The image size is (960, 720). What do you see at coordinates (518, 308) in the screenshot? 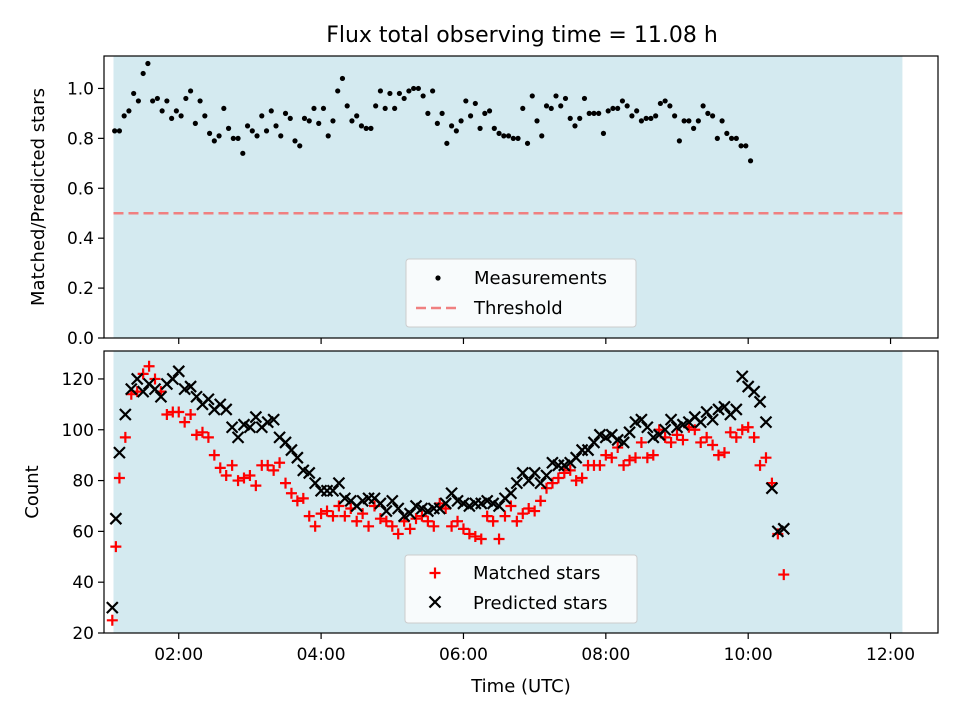
I see `legend-threshold-label: Threshold` at bounding box center [518, 308].